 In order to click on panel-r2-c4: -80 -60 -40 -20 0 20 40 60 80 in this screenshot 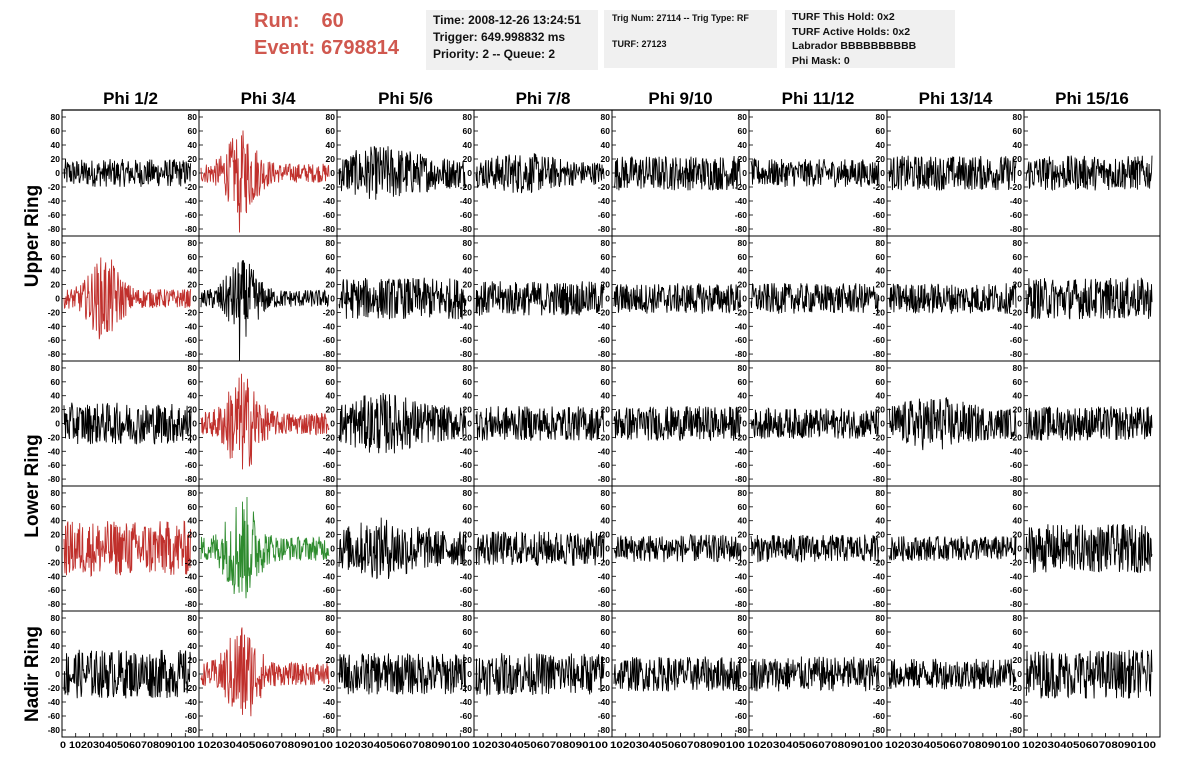, I will do `click(674, 423)`.